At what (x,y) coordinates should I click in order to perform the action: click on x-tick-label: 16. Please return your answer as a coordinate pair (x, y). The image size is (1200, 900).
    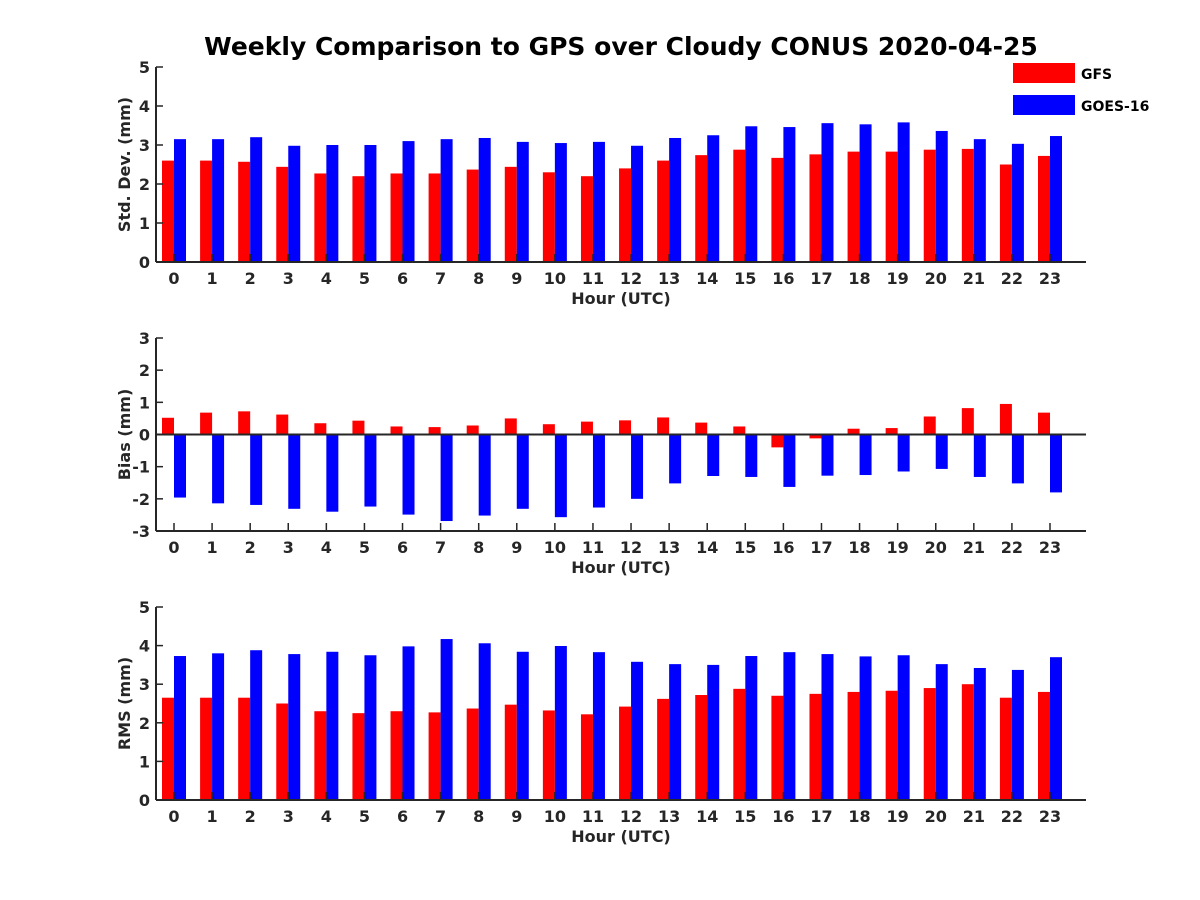
    Looking at the image, I should click on (783, 278).